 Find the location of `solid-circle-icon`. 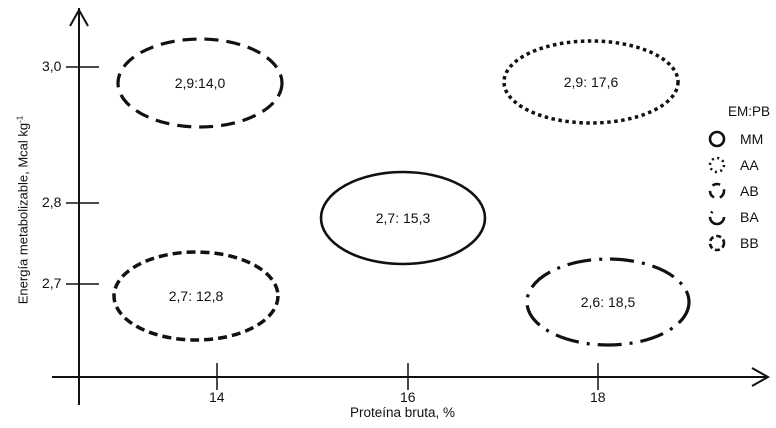

solid-circle-icon is located at coordinates (717, 139).